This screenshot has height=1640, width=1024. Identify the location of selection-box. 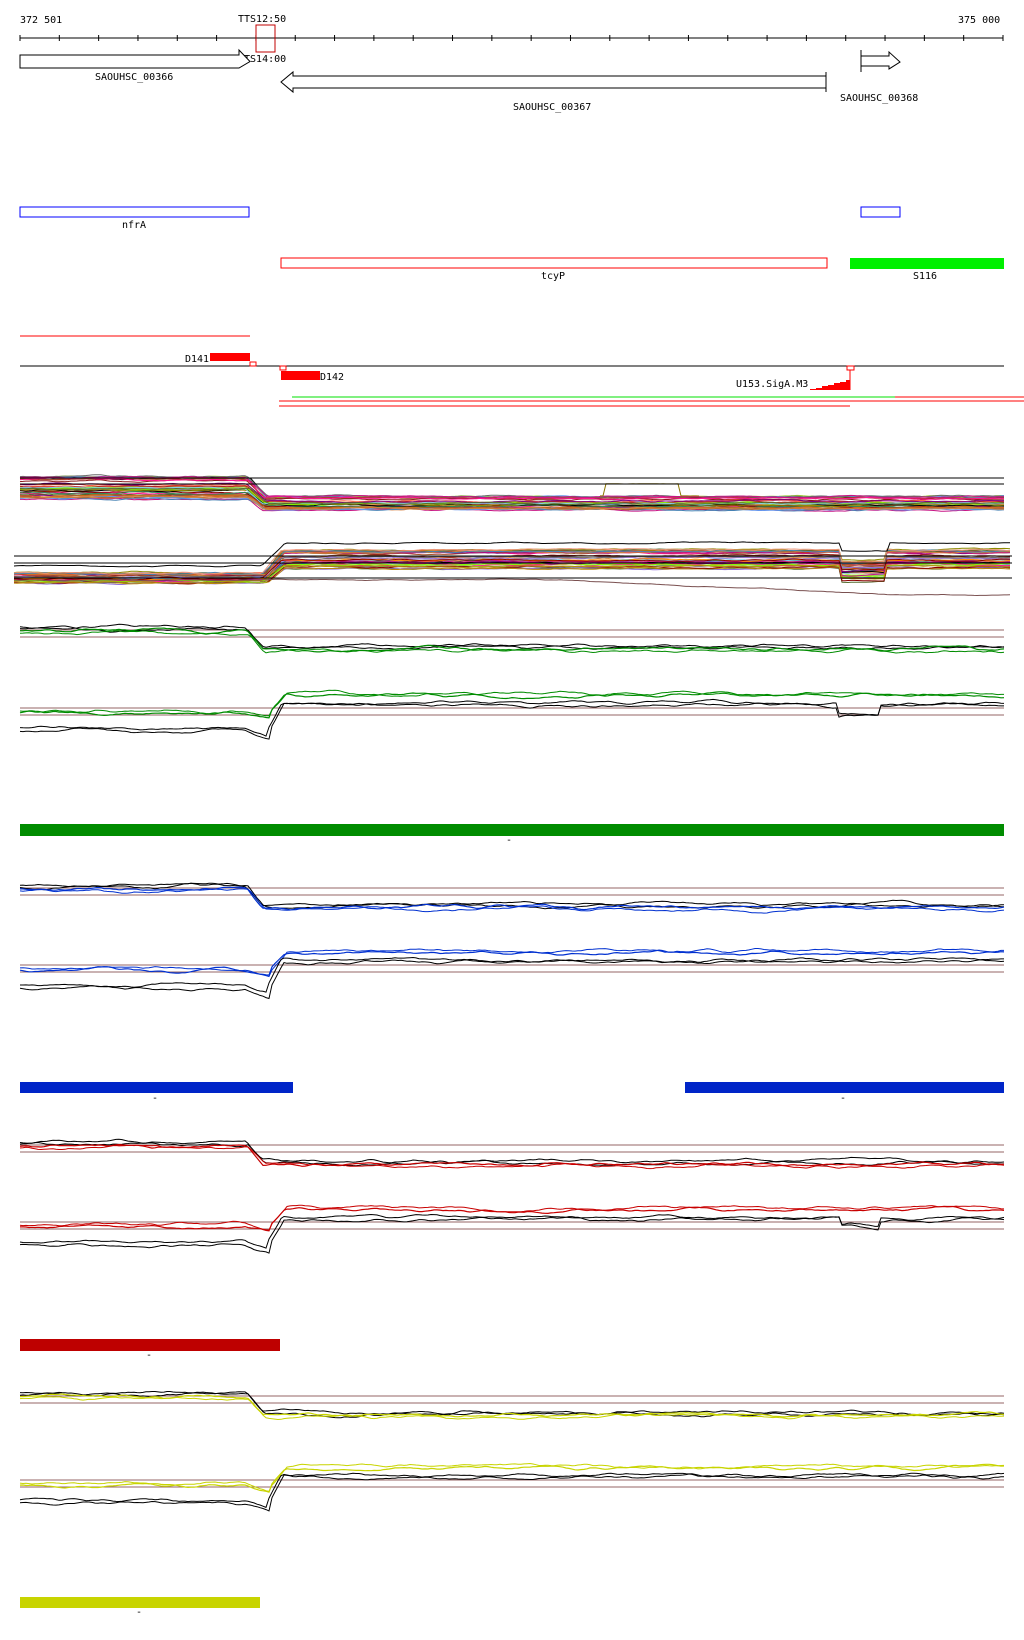
(265, 38).